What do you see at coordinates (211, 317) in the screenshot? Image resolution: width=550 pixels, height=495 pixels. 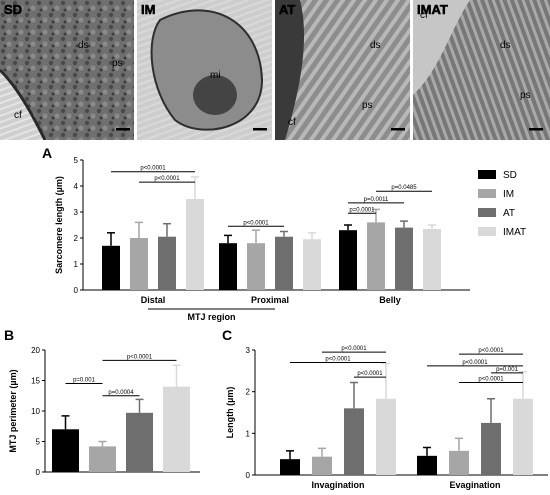 I see `category-group-label: MTJ region` at bounding box center [211, 317].